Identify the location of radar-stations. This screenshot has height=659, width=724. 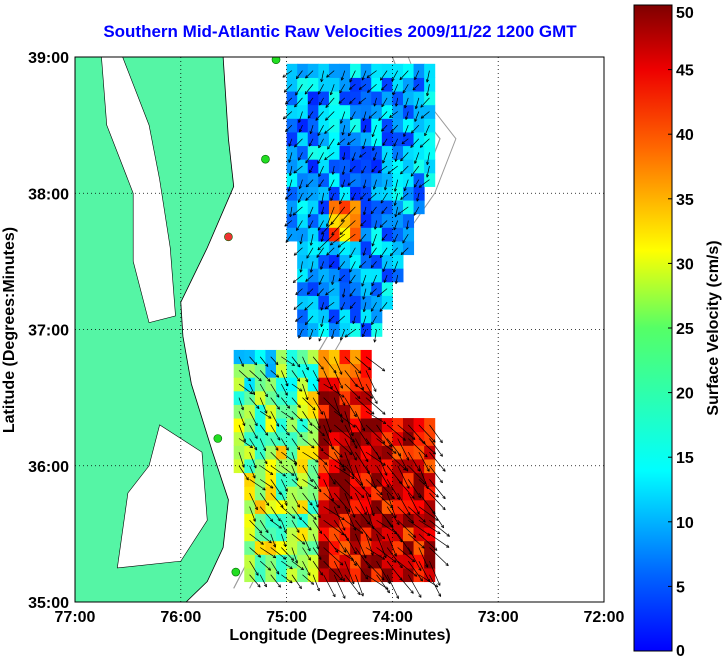
(247, 317).